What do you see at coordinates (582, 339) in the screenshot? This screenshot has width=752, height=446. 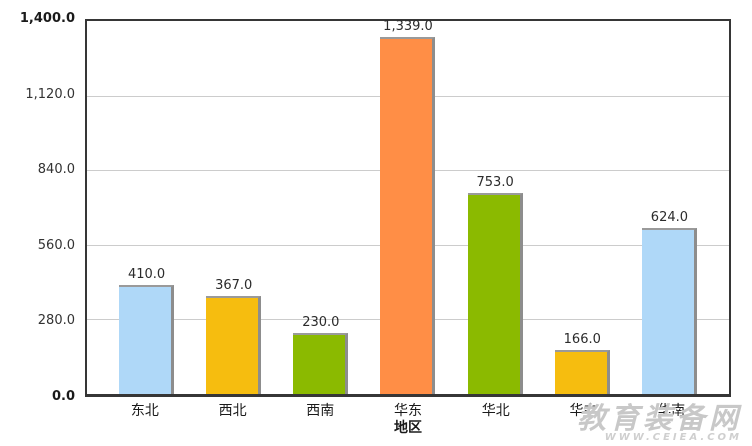 I see `bar-value-label: 166.0` at bounding box center [582, 339].